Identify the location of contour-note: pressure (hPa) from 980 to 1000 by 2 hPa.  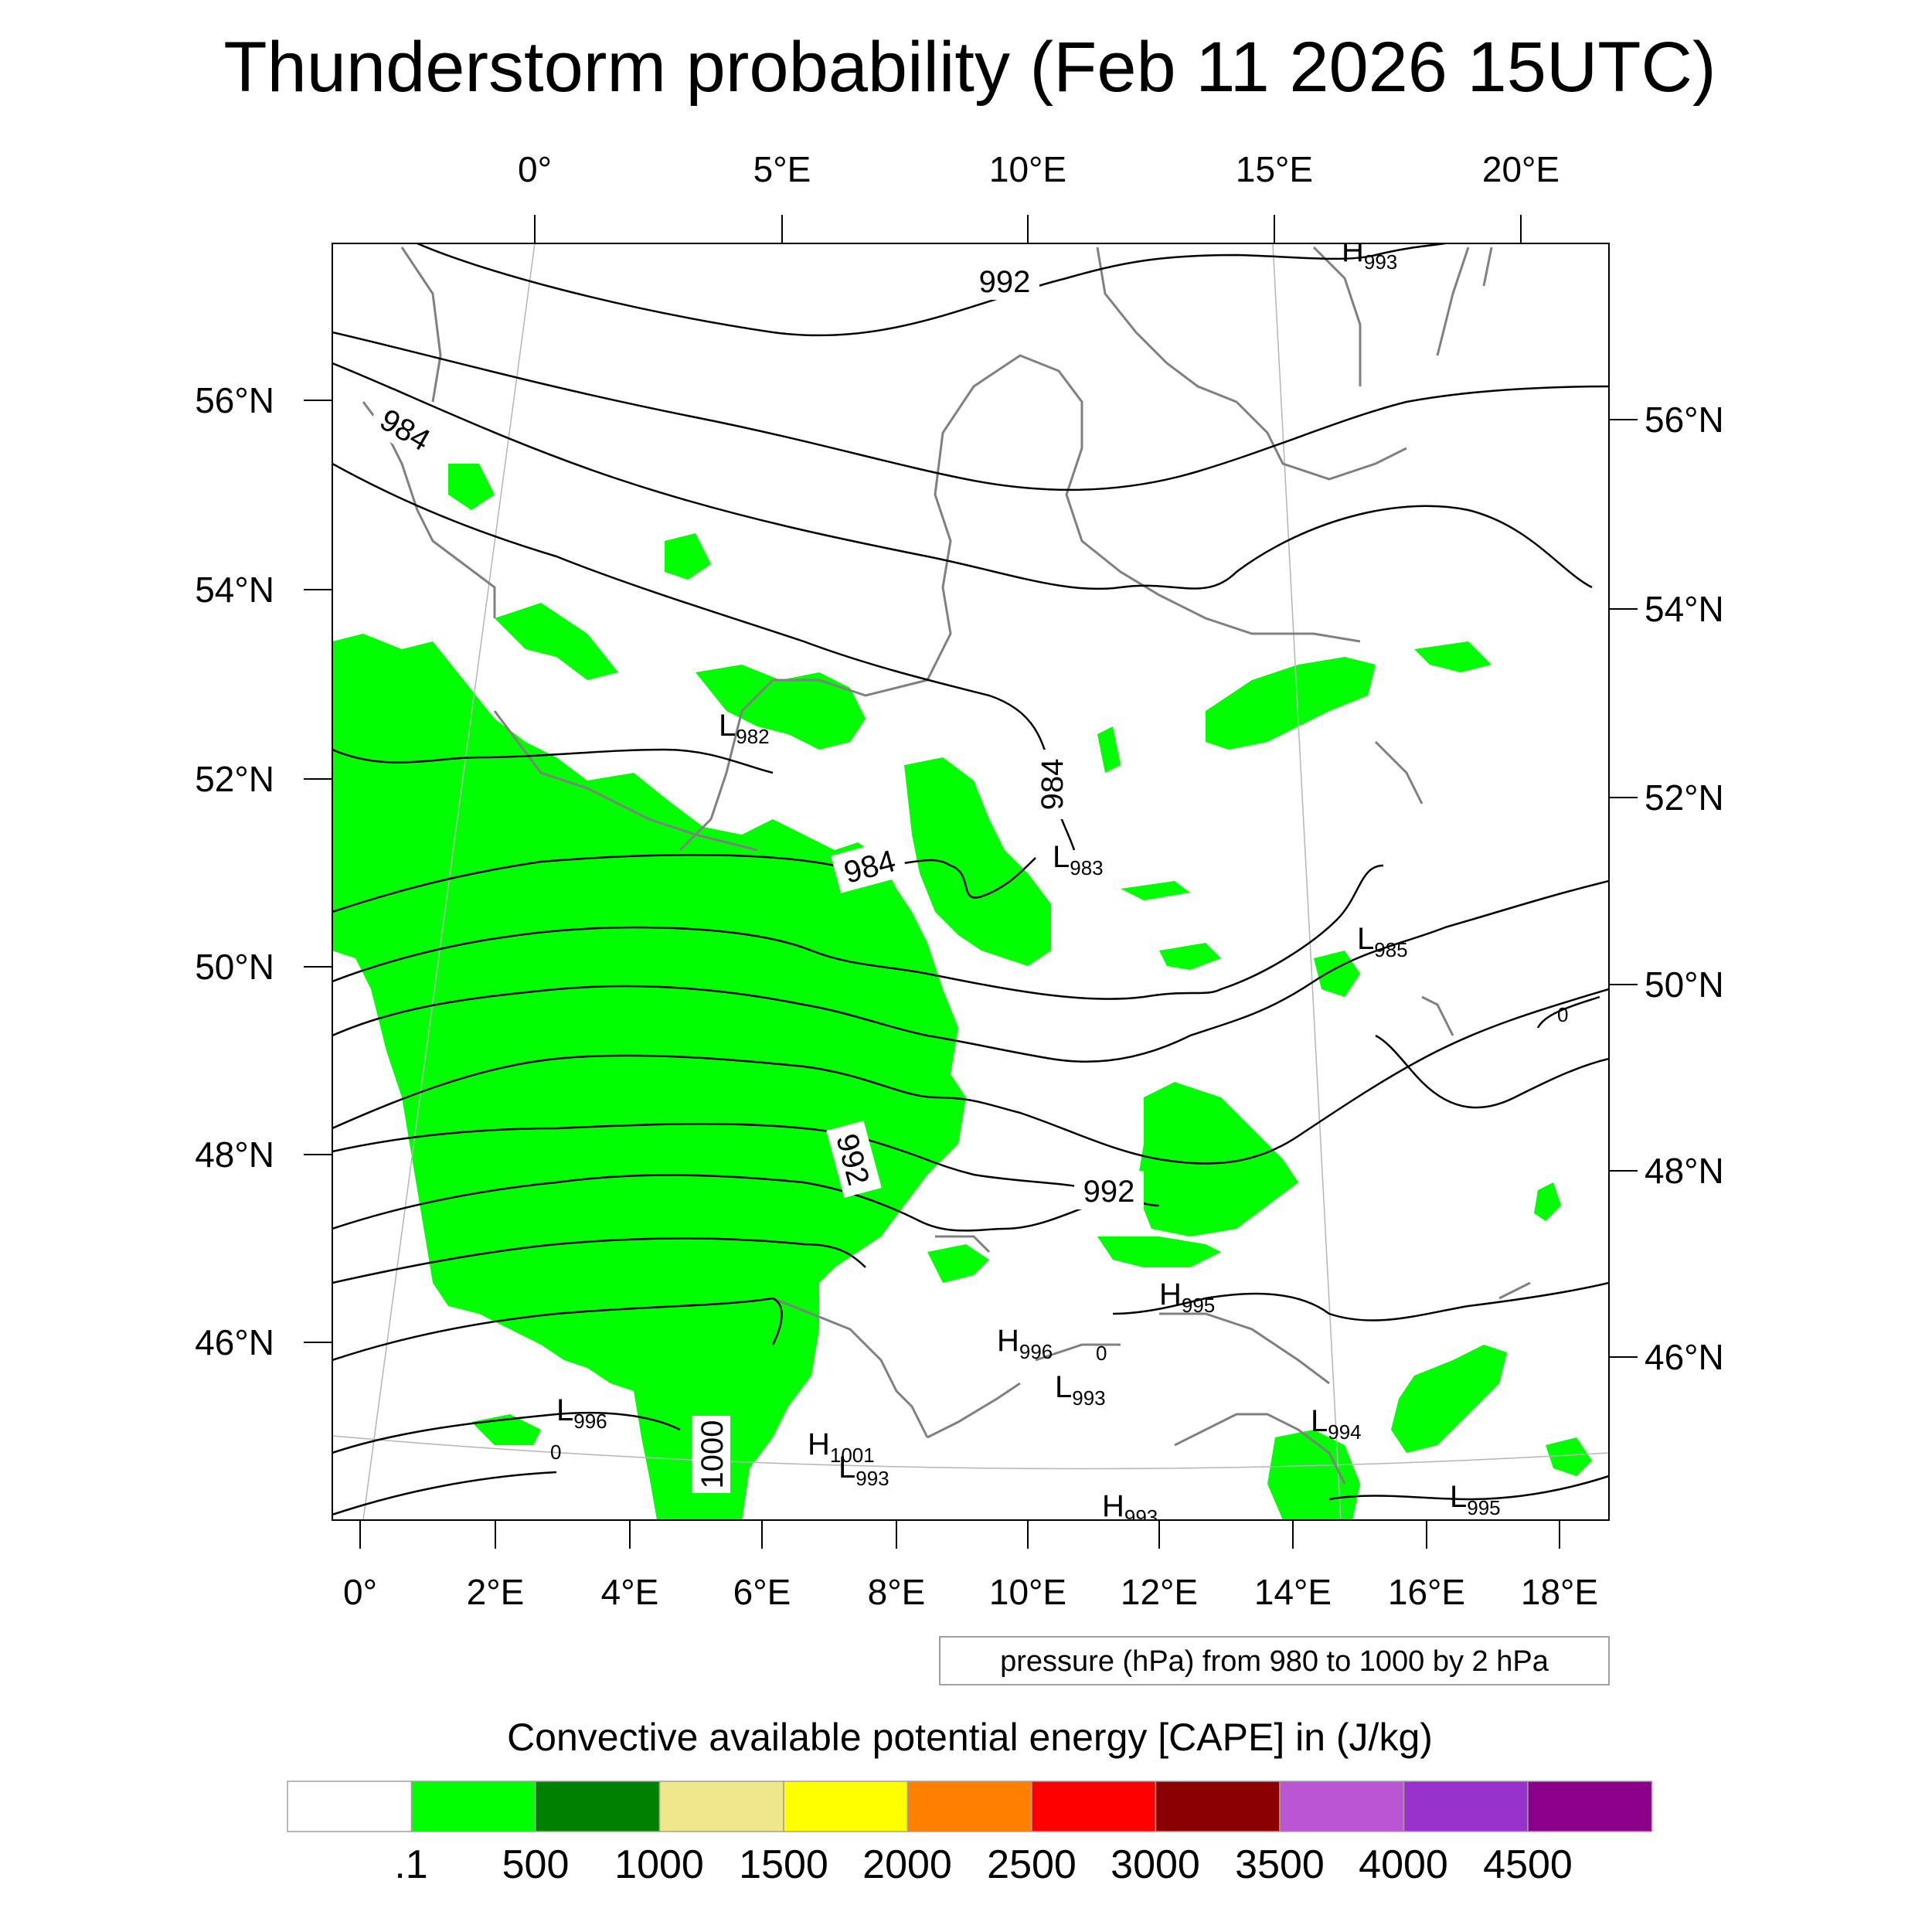
(1275, 1661).